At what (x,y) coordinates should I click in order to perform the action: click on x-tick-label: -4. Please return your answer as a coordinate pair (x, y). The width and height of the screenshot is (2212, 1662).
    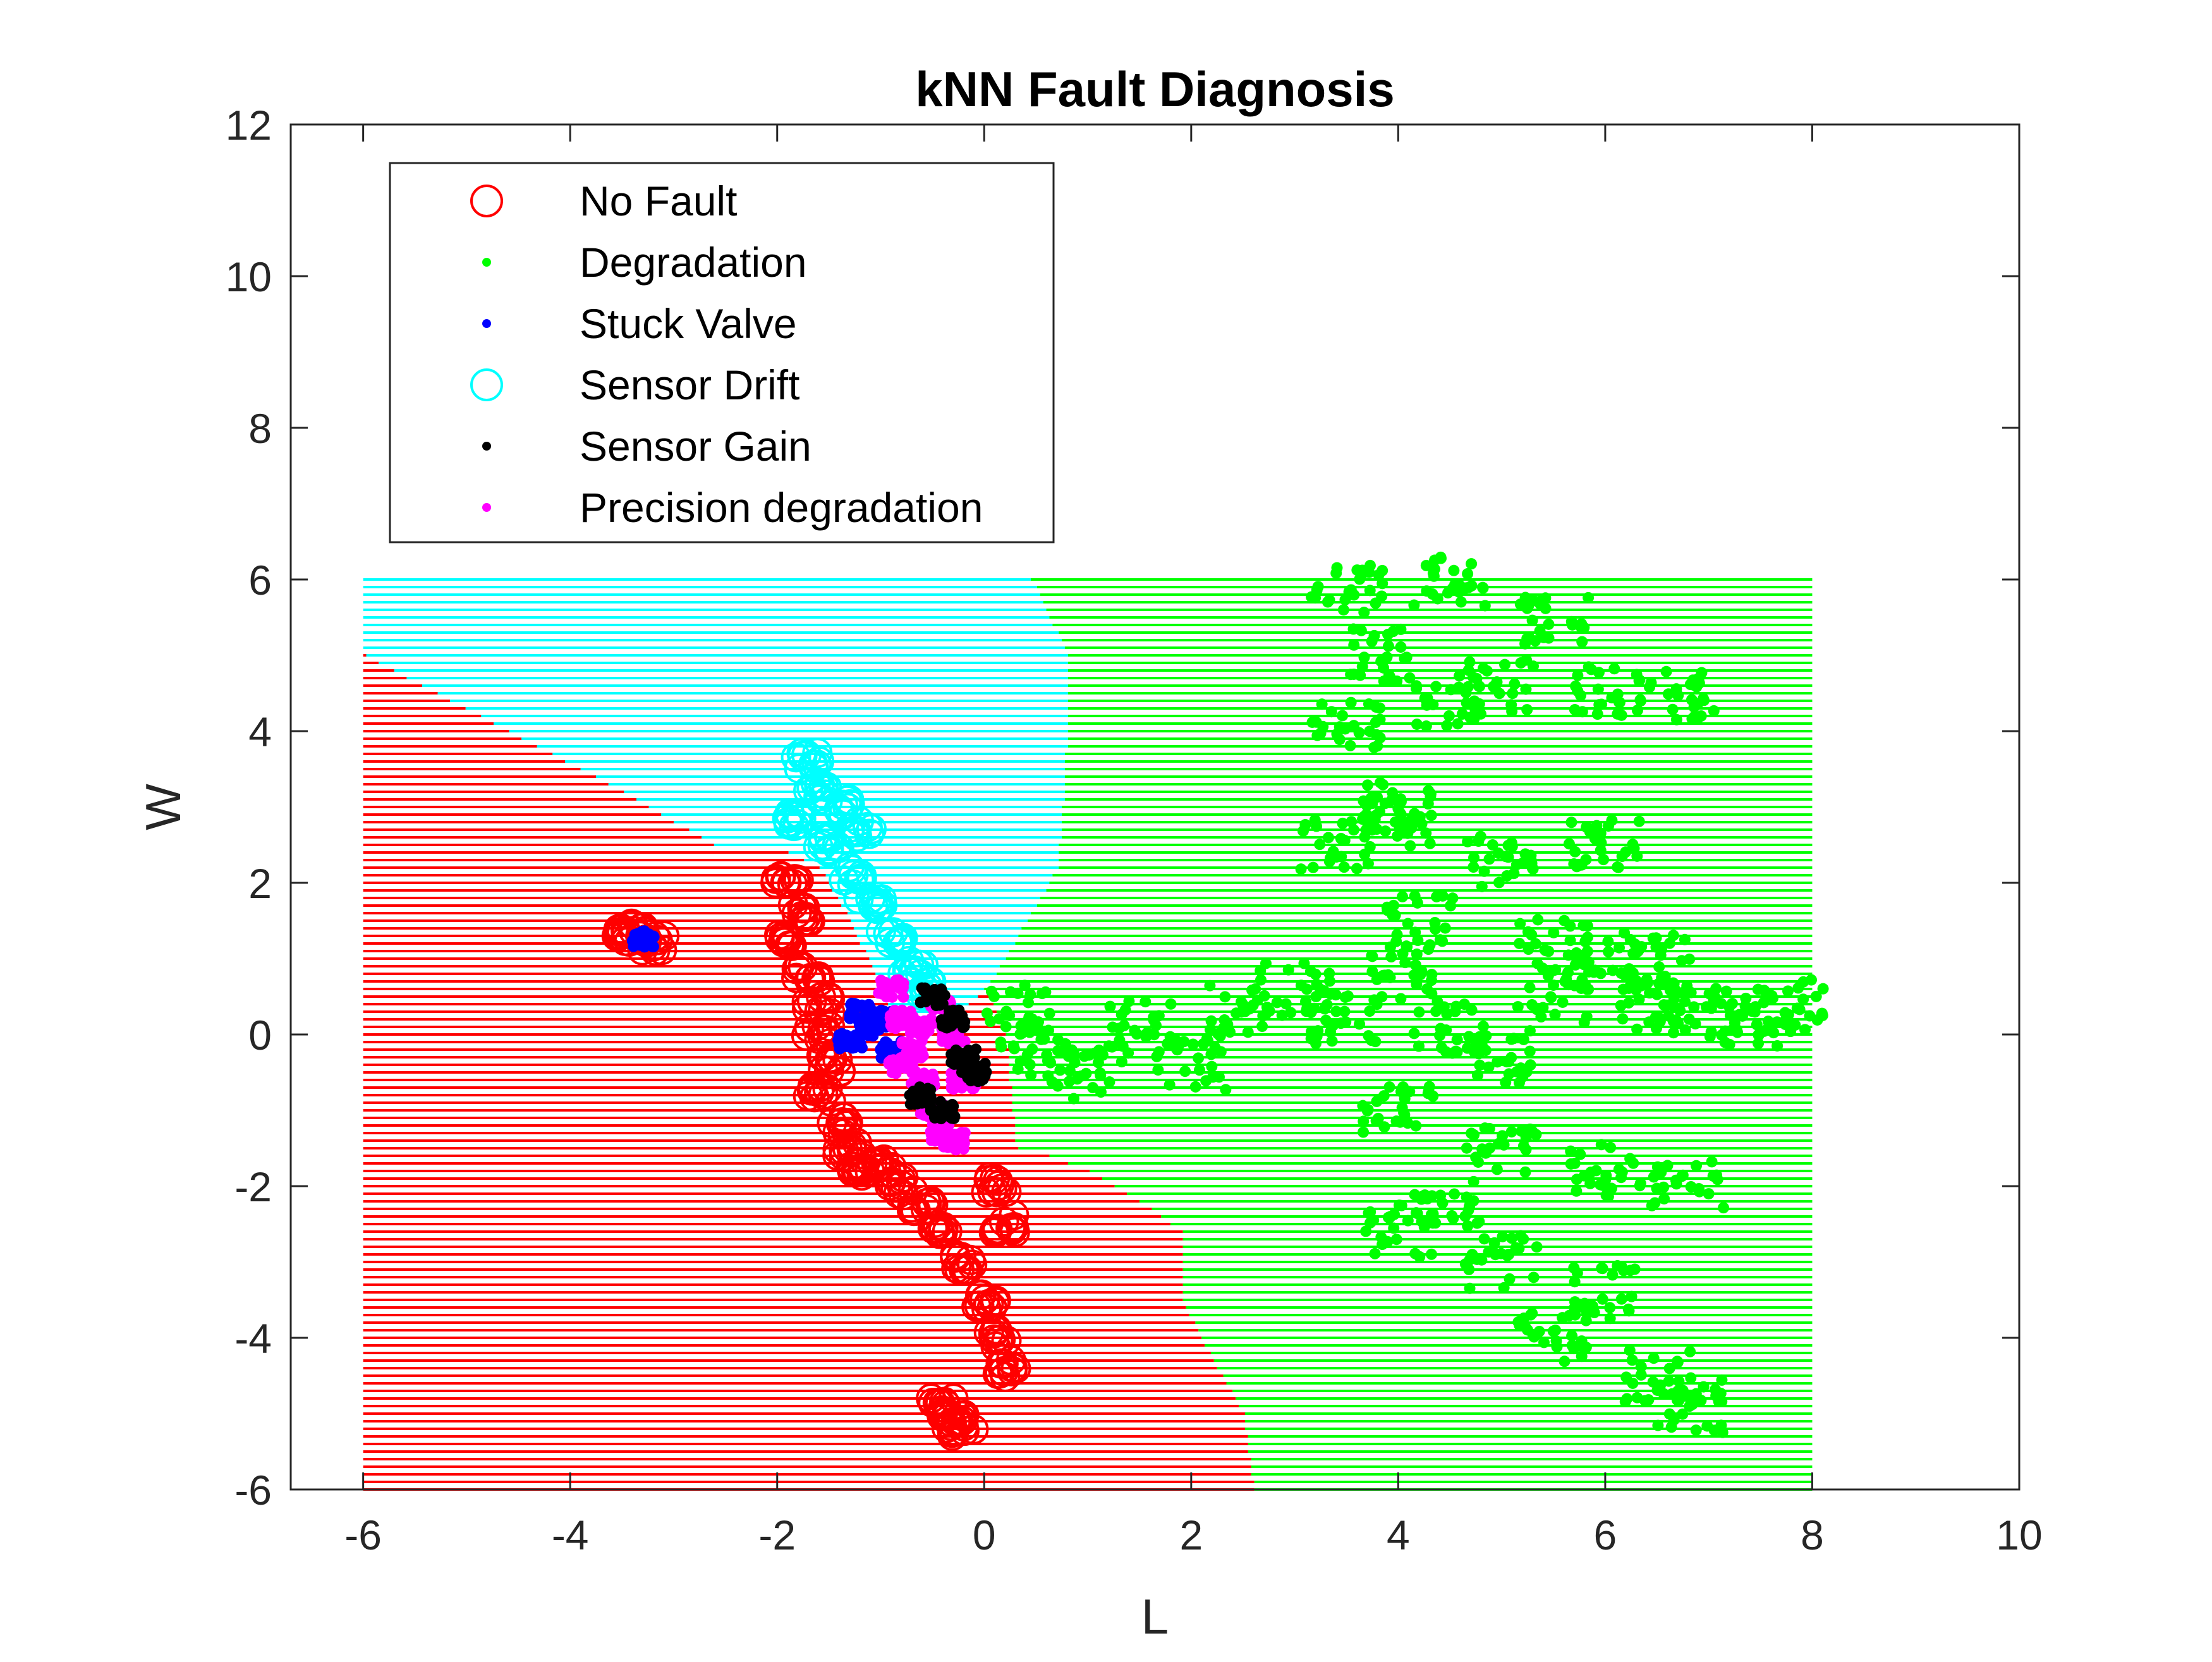
    Looking at the image, I should click on (570, 1535).